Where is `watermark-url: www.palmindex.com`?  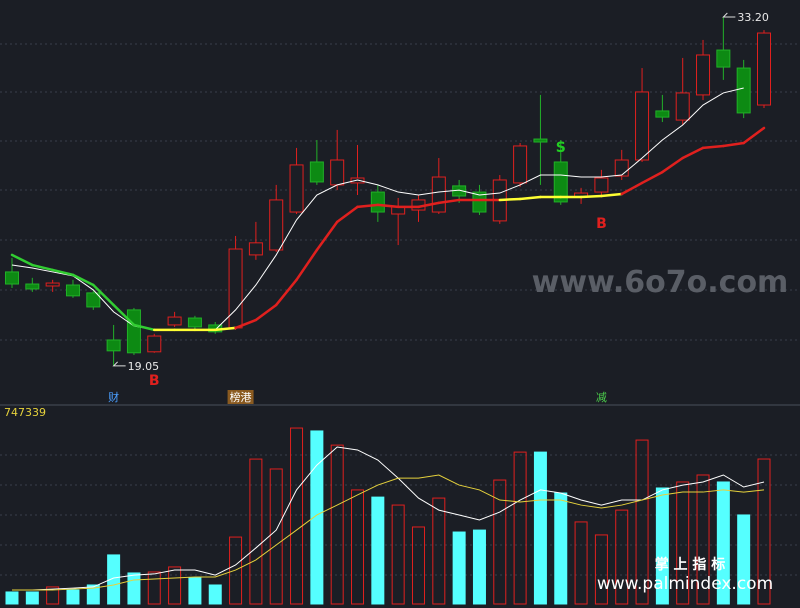
watermark-url: www.palmindex.com is located at coordinates (685, 584).